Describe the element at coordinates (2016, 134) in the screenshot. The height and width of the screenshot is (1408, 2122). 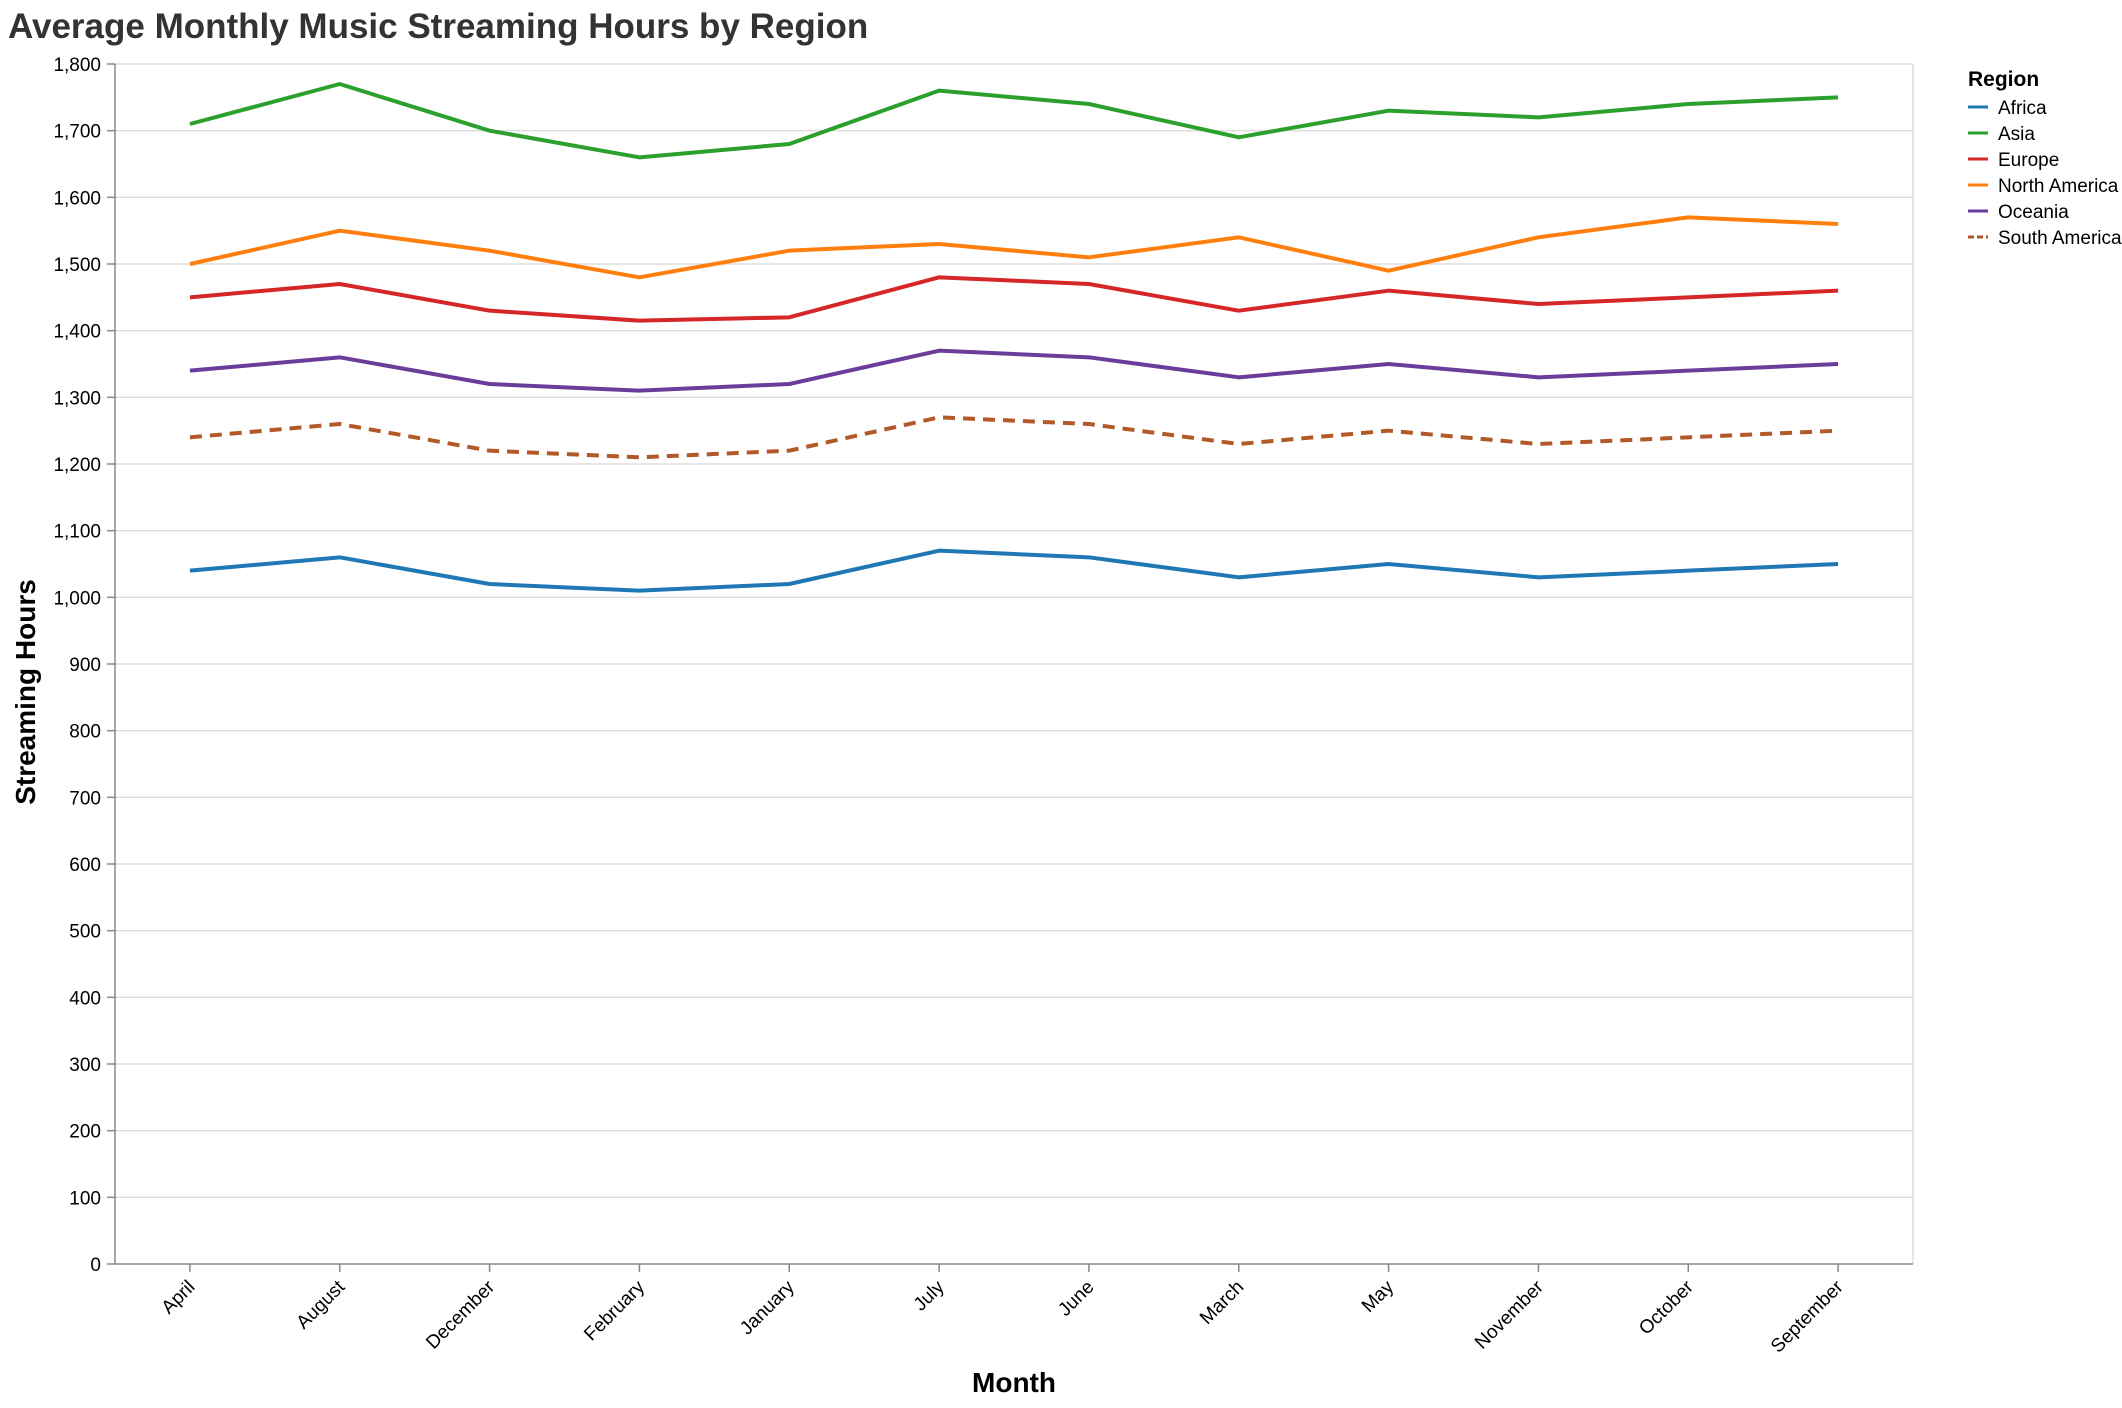
I see `legend-label: Asia` at that location.